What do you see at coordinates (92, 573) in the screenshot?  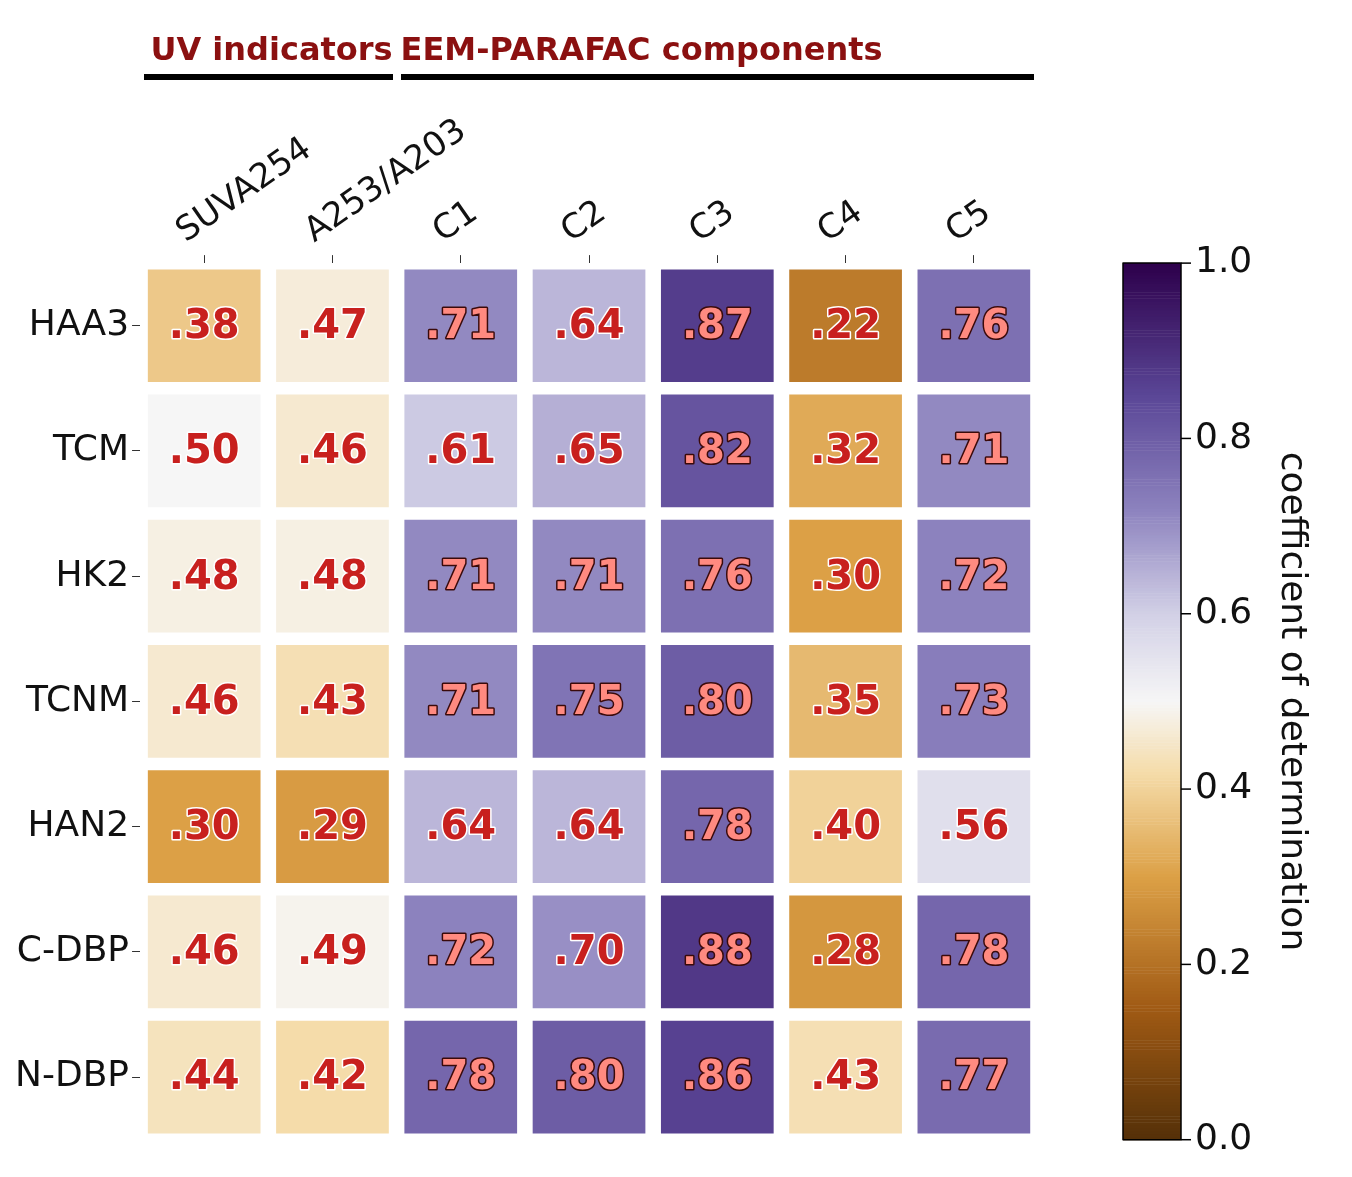 I see `y-tick-label: HK2` at bounding box center [92, 573].